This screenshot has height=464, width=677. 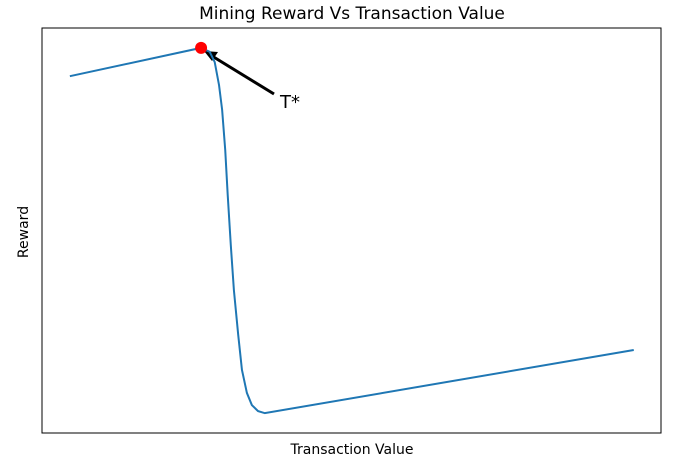 What do you see at coordinates (24, 232) in the screenshot?
I see `y-axis-label: Reward` at bounding box center [24, 232].